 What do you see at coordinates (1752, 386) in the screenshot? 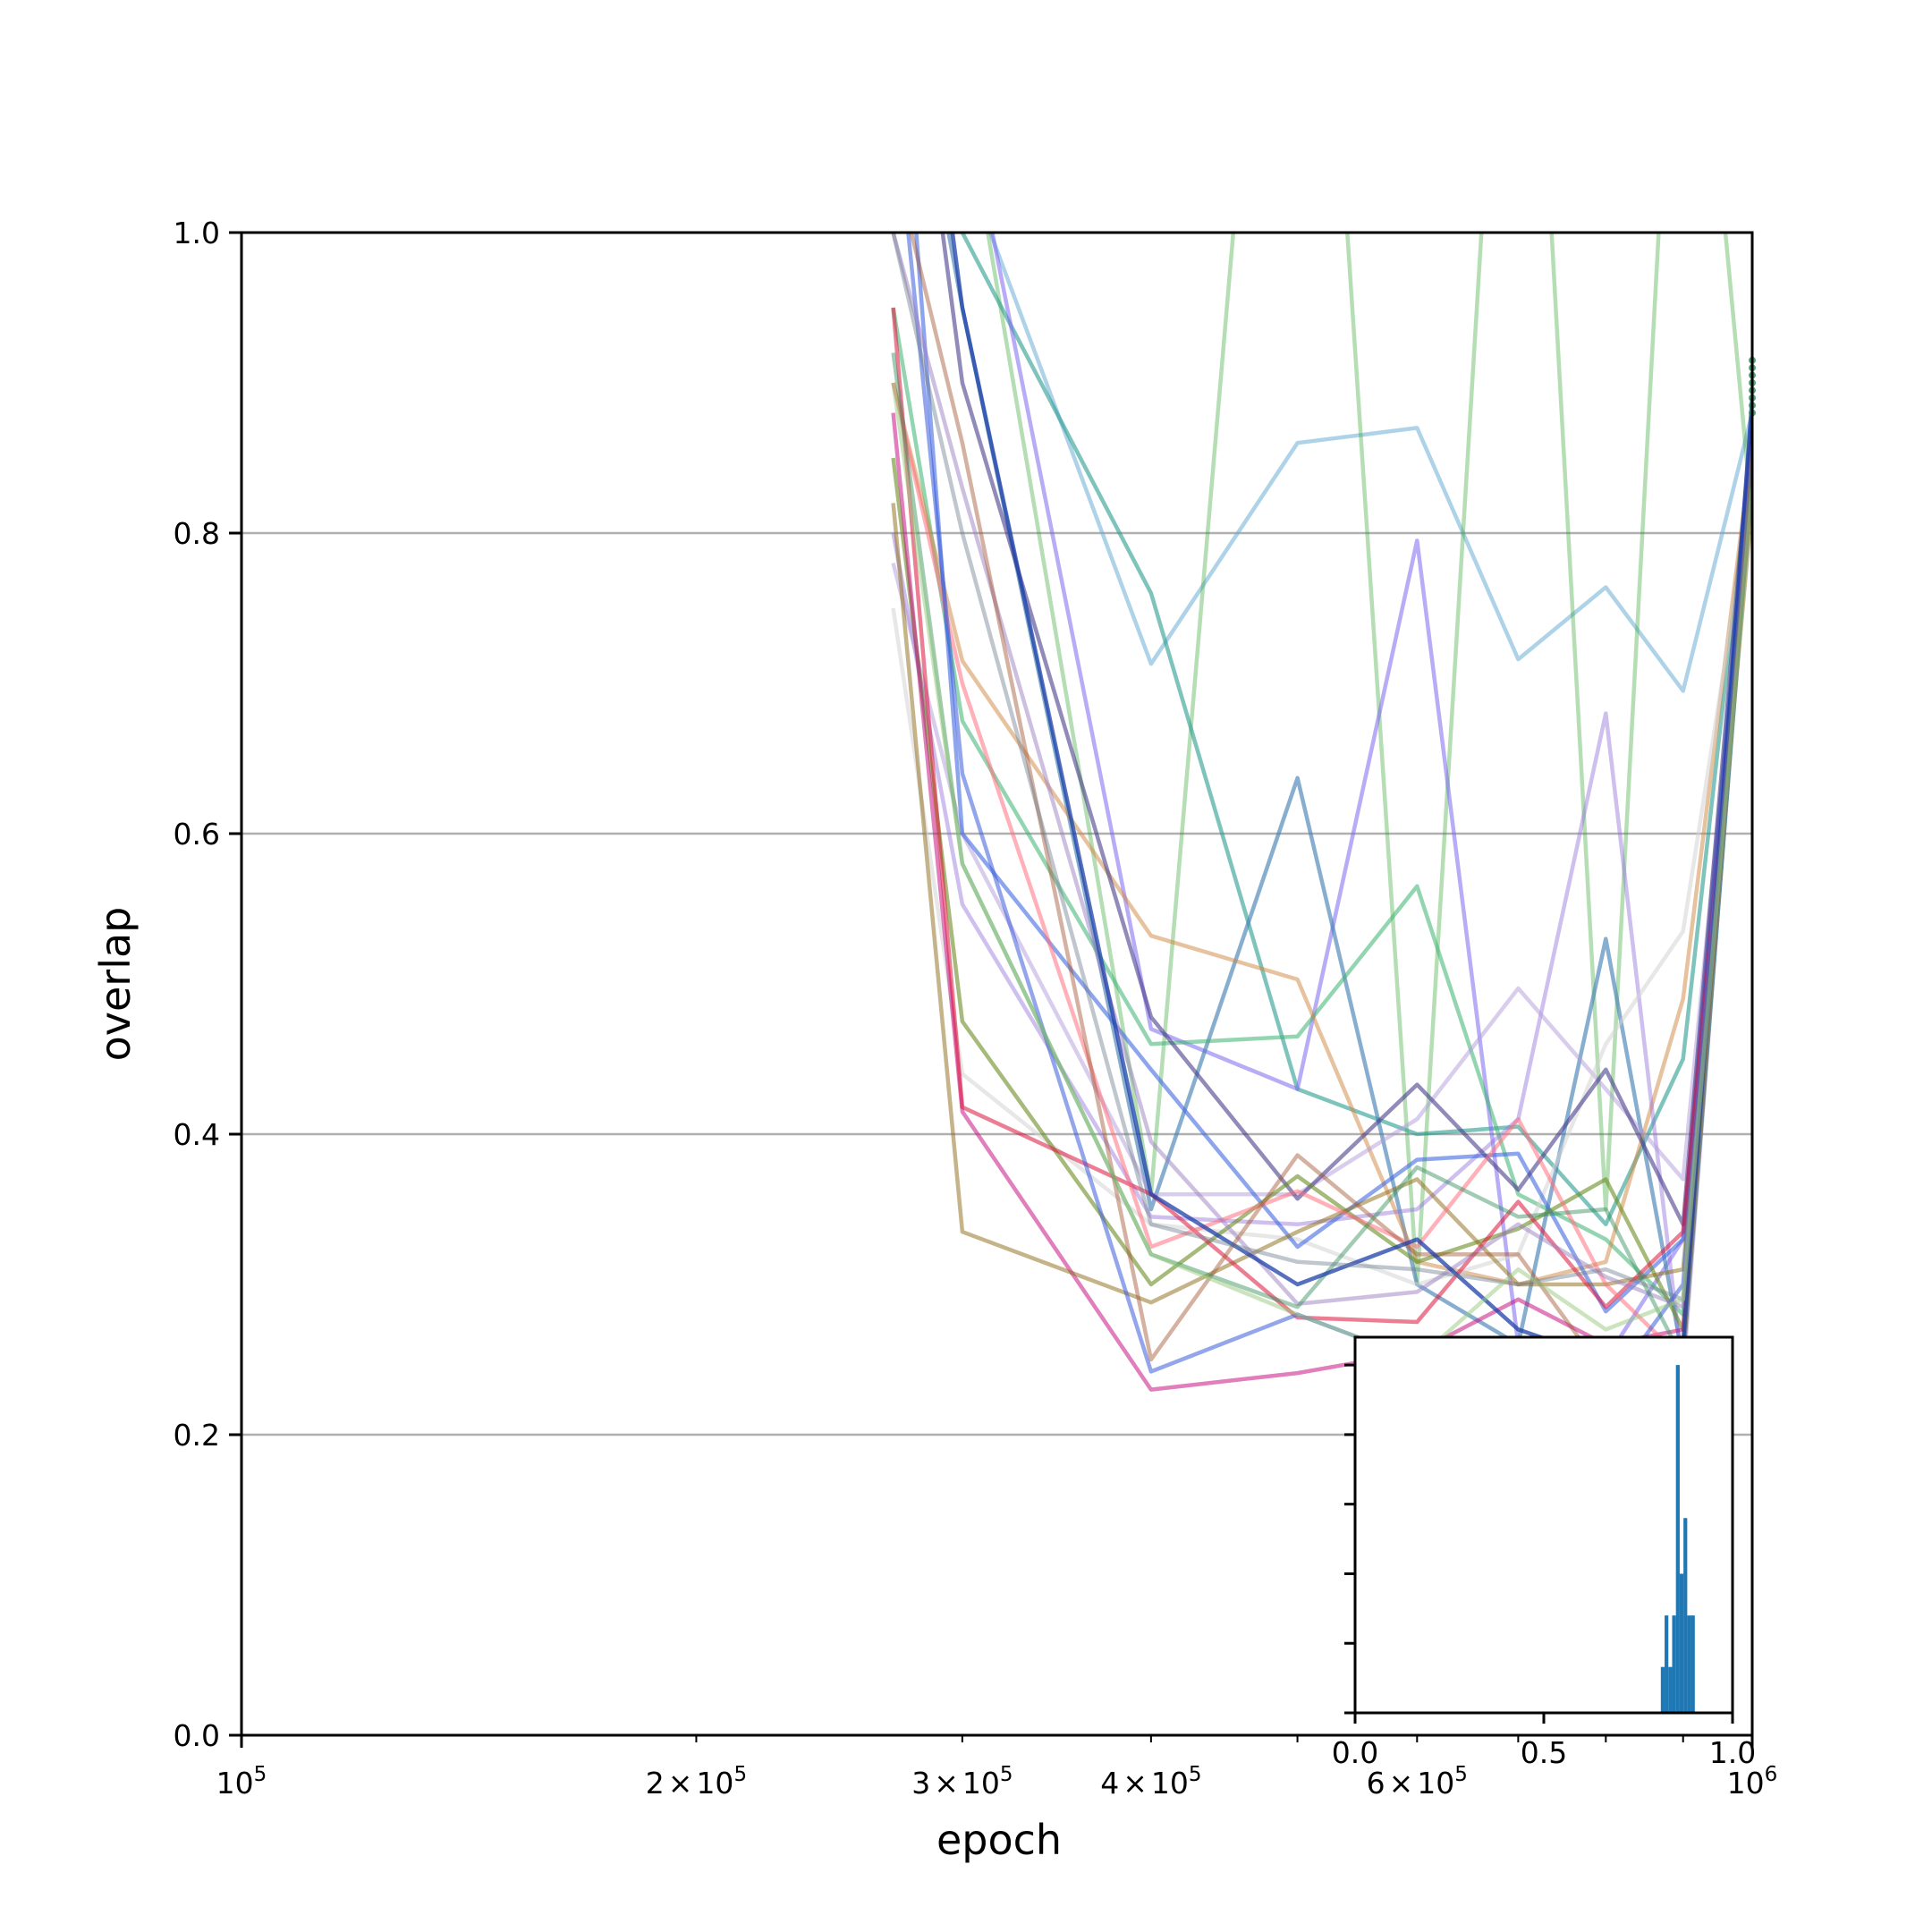
I see `end-markers` at bounding box center [1752, 386].